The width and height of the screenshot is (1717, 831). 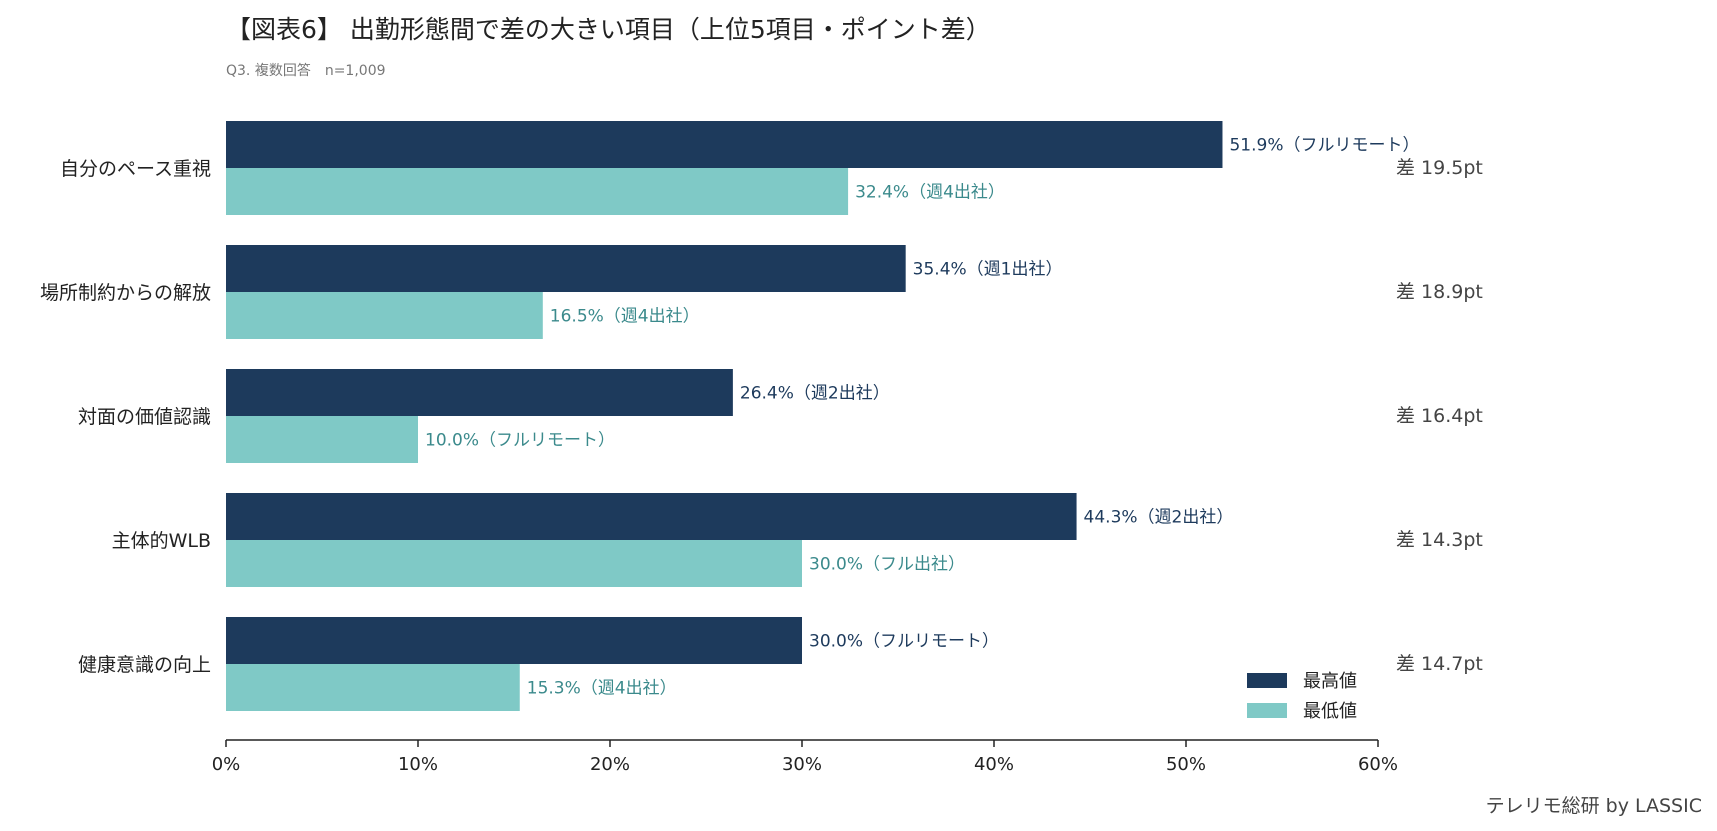 What do you see at coordinates (135, 169) in the screenshot?
I see `category-label: 自分のペース重視` at bounding box center [135, 169].